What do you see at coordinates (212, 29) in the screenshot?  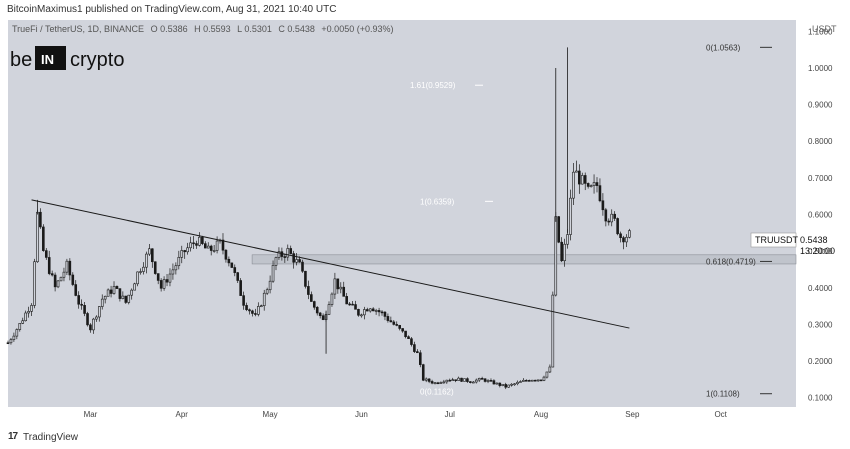 I see `high-value: H 0.5593` at bounding box center [212, 29].